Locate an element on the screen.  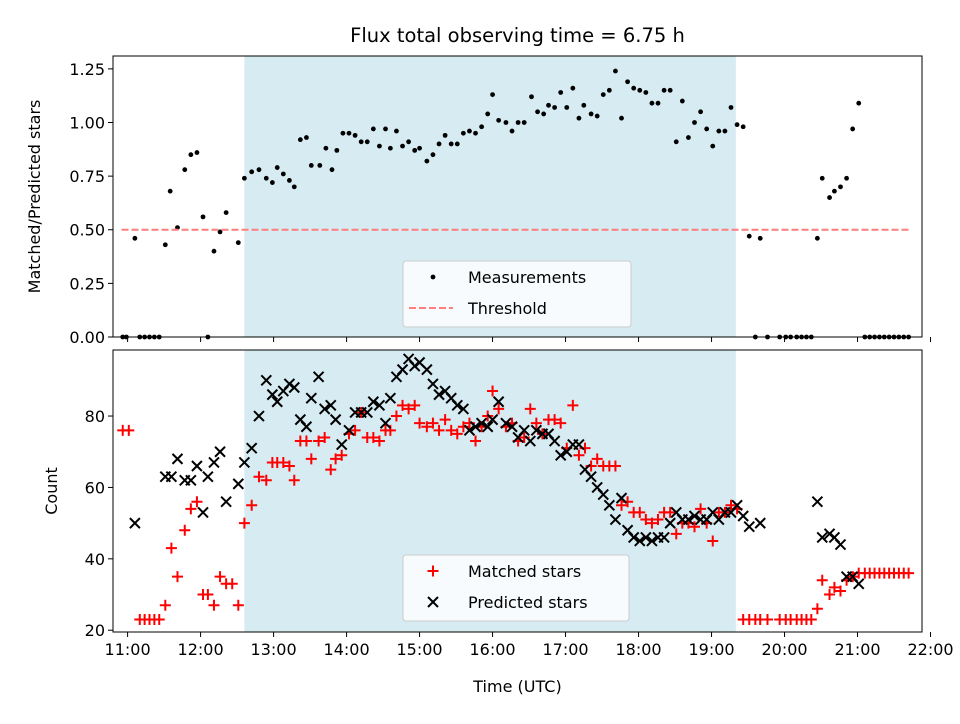
x-tick-label: 11:00 is located at coordinates (128, 649).